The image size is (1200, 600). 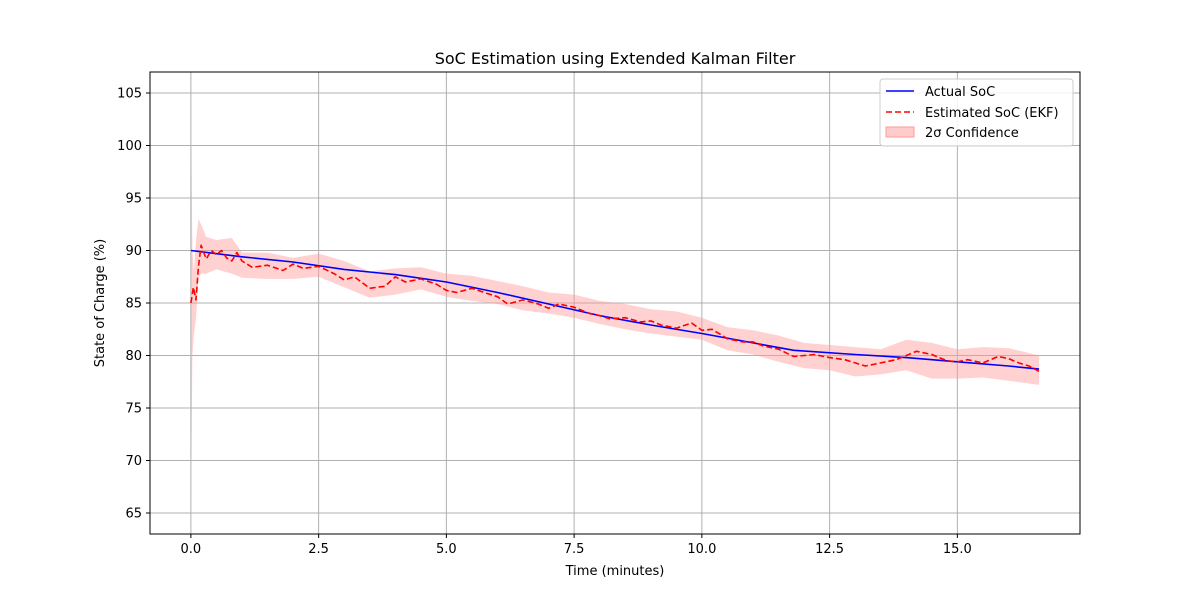 What do you see at coordinates (992, 113) in the screenshot?
I see `legend-label-estimated-soc: Estimated SoC (EKF)` at bounding box center [992, 113].